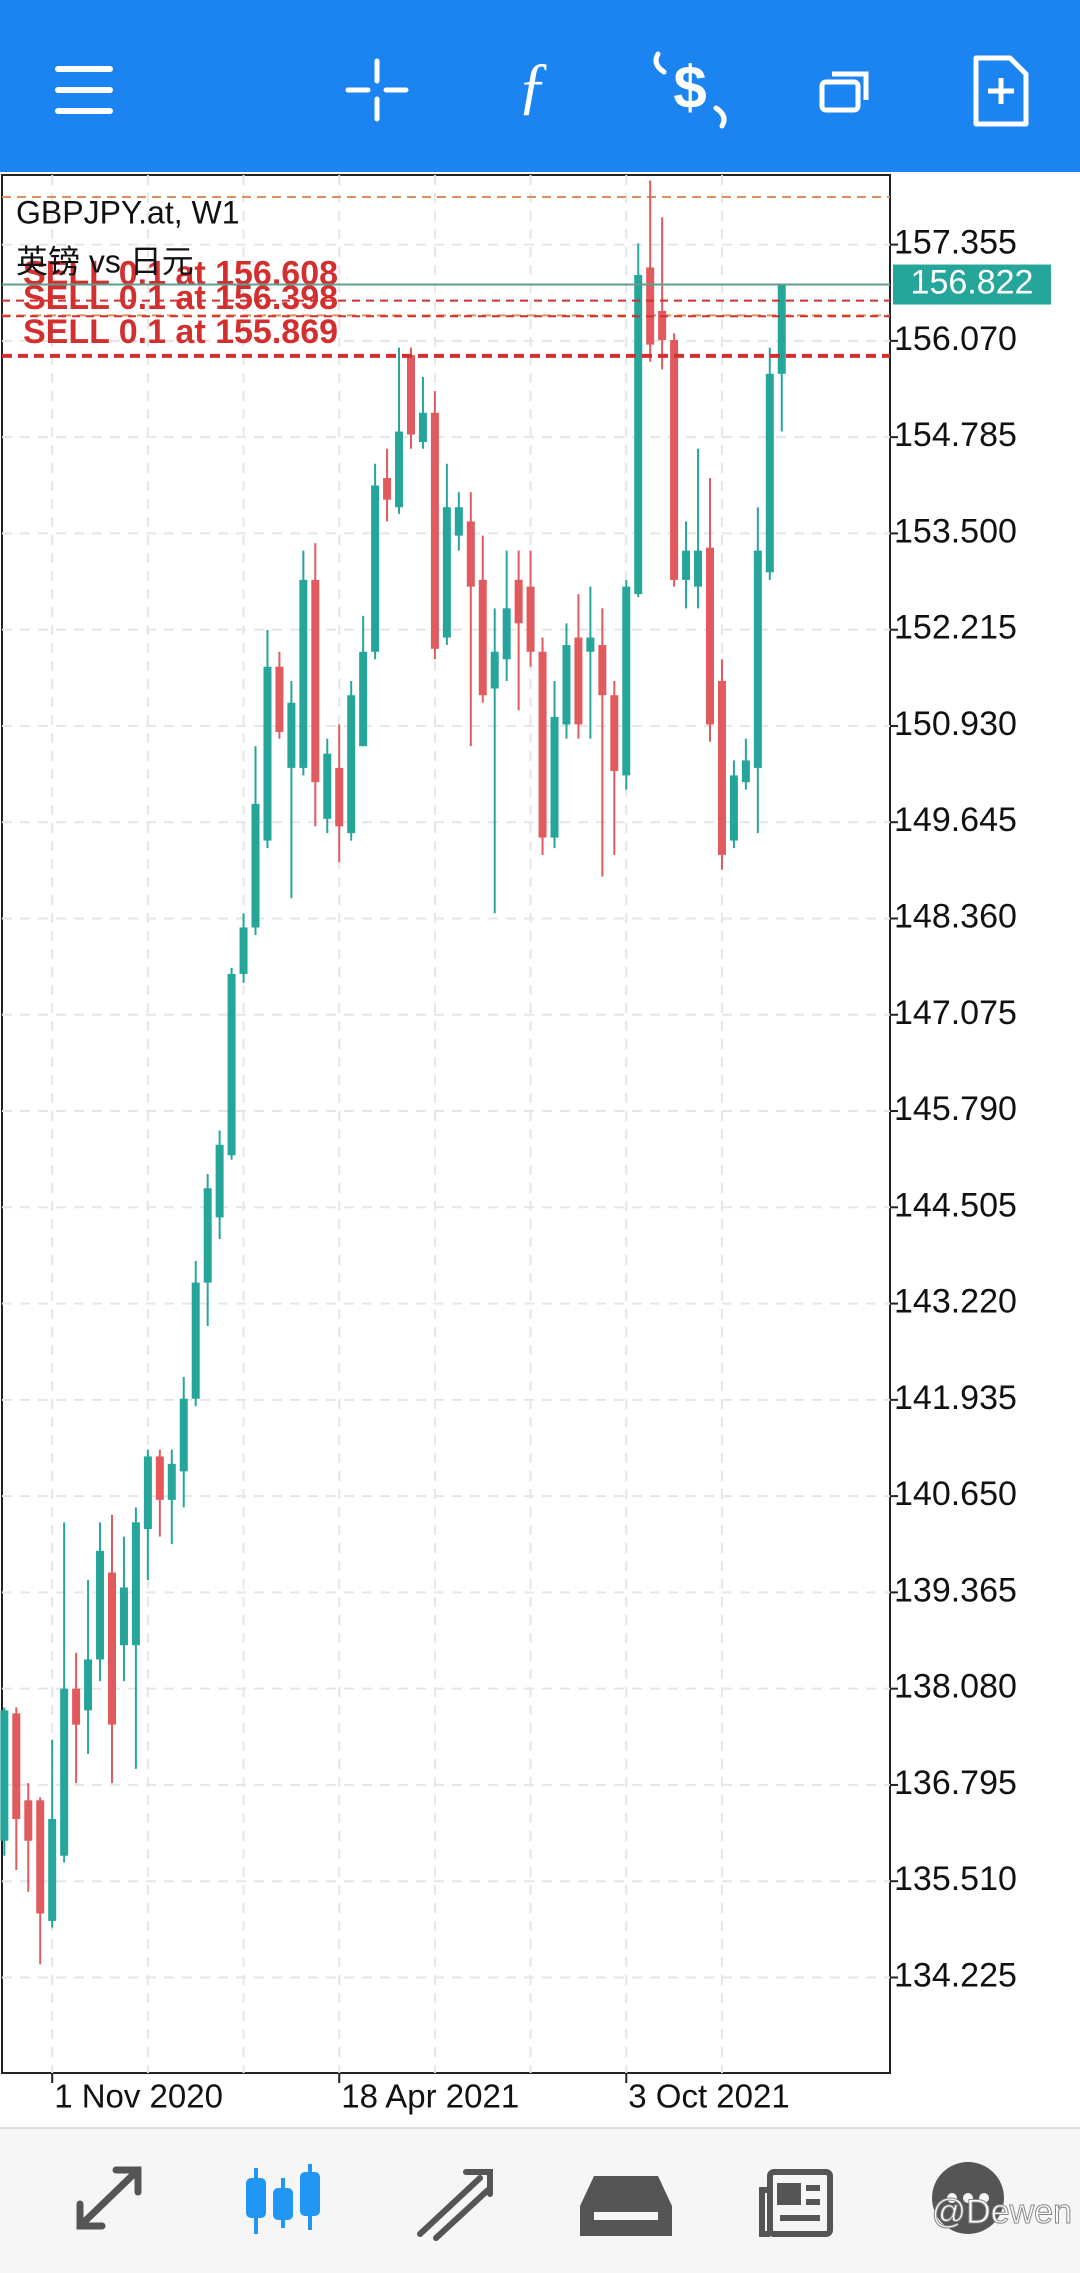 The width and height of the screenshot is (1080, 2273). What do you see at coordinates (955, 1590) in the screenshot?
I see `y-tick-label: 139.365` at bounding box center [955, 1590].